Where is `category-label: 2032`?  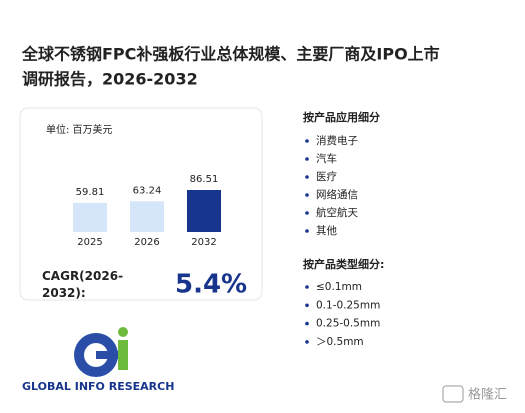 category-label: 2032 is located at coordinates (203, 242).